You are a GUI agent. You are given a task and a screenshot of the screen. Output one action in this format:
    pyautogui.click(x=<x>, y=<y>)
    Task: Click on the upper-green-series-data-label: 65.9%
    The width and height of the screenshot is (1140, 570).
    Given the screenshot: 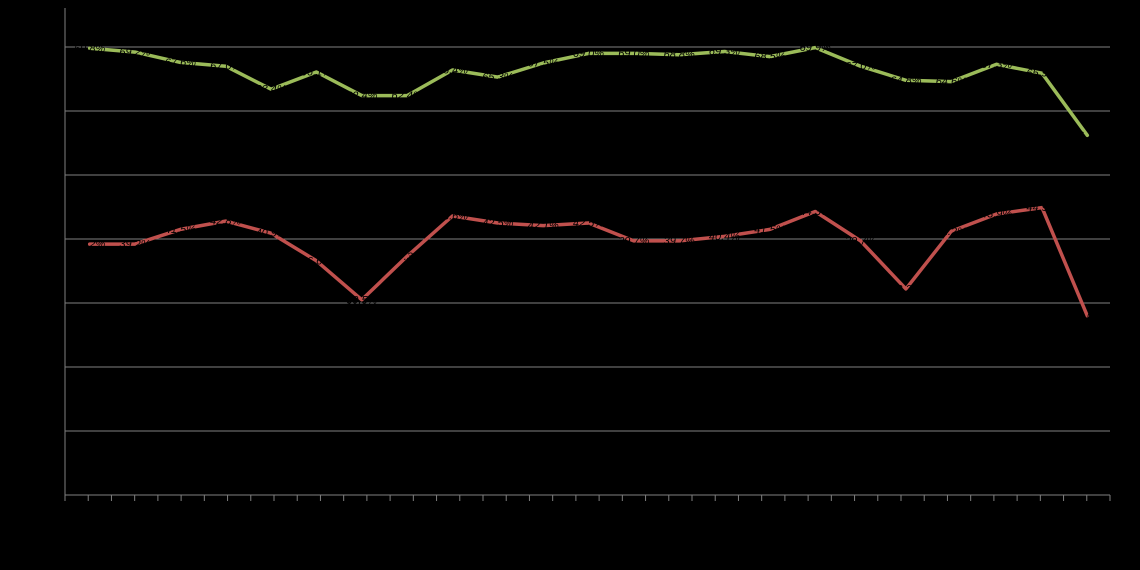 What is the action you would take?
    pyautogui.click(x=1041, y=74)
    